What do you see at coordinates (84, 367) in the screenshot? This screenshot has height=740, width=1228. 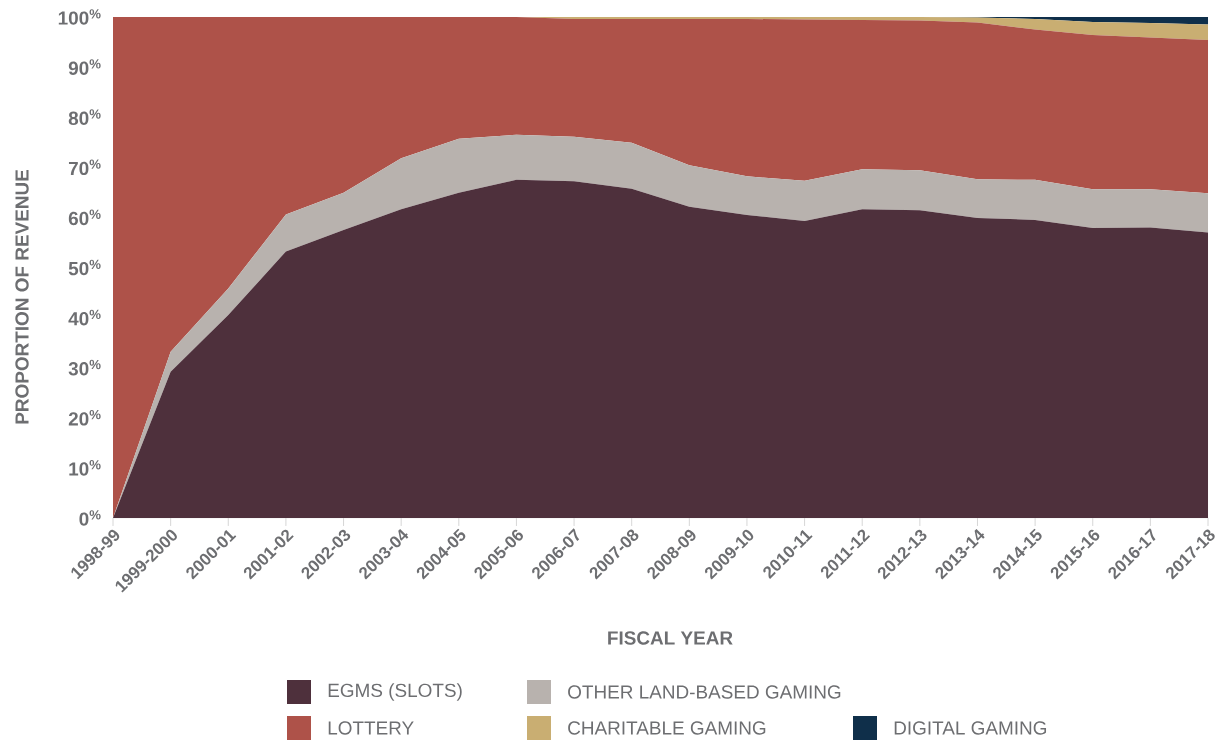 I see `y-tick-label: 30$^{%}$` at bounding box center [84, 367].